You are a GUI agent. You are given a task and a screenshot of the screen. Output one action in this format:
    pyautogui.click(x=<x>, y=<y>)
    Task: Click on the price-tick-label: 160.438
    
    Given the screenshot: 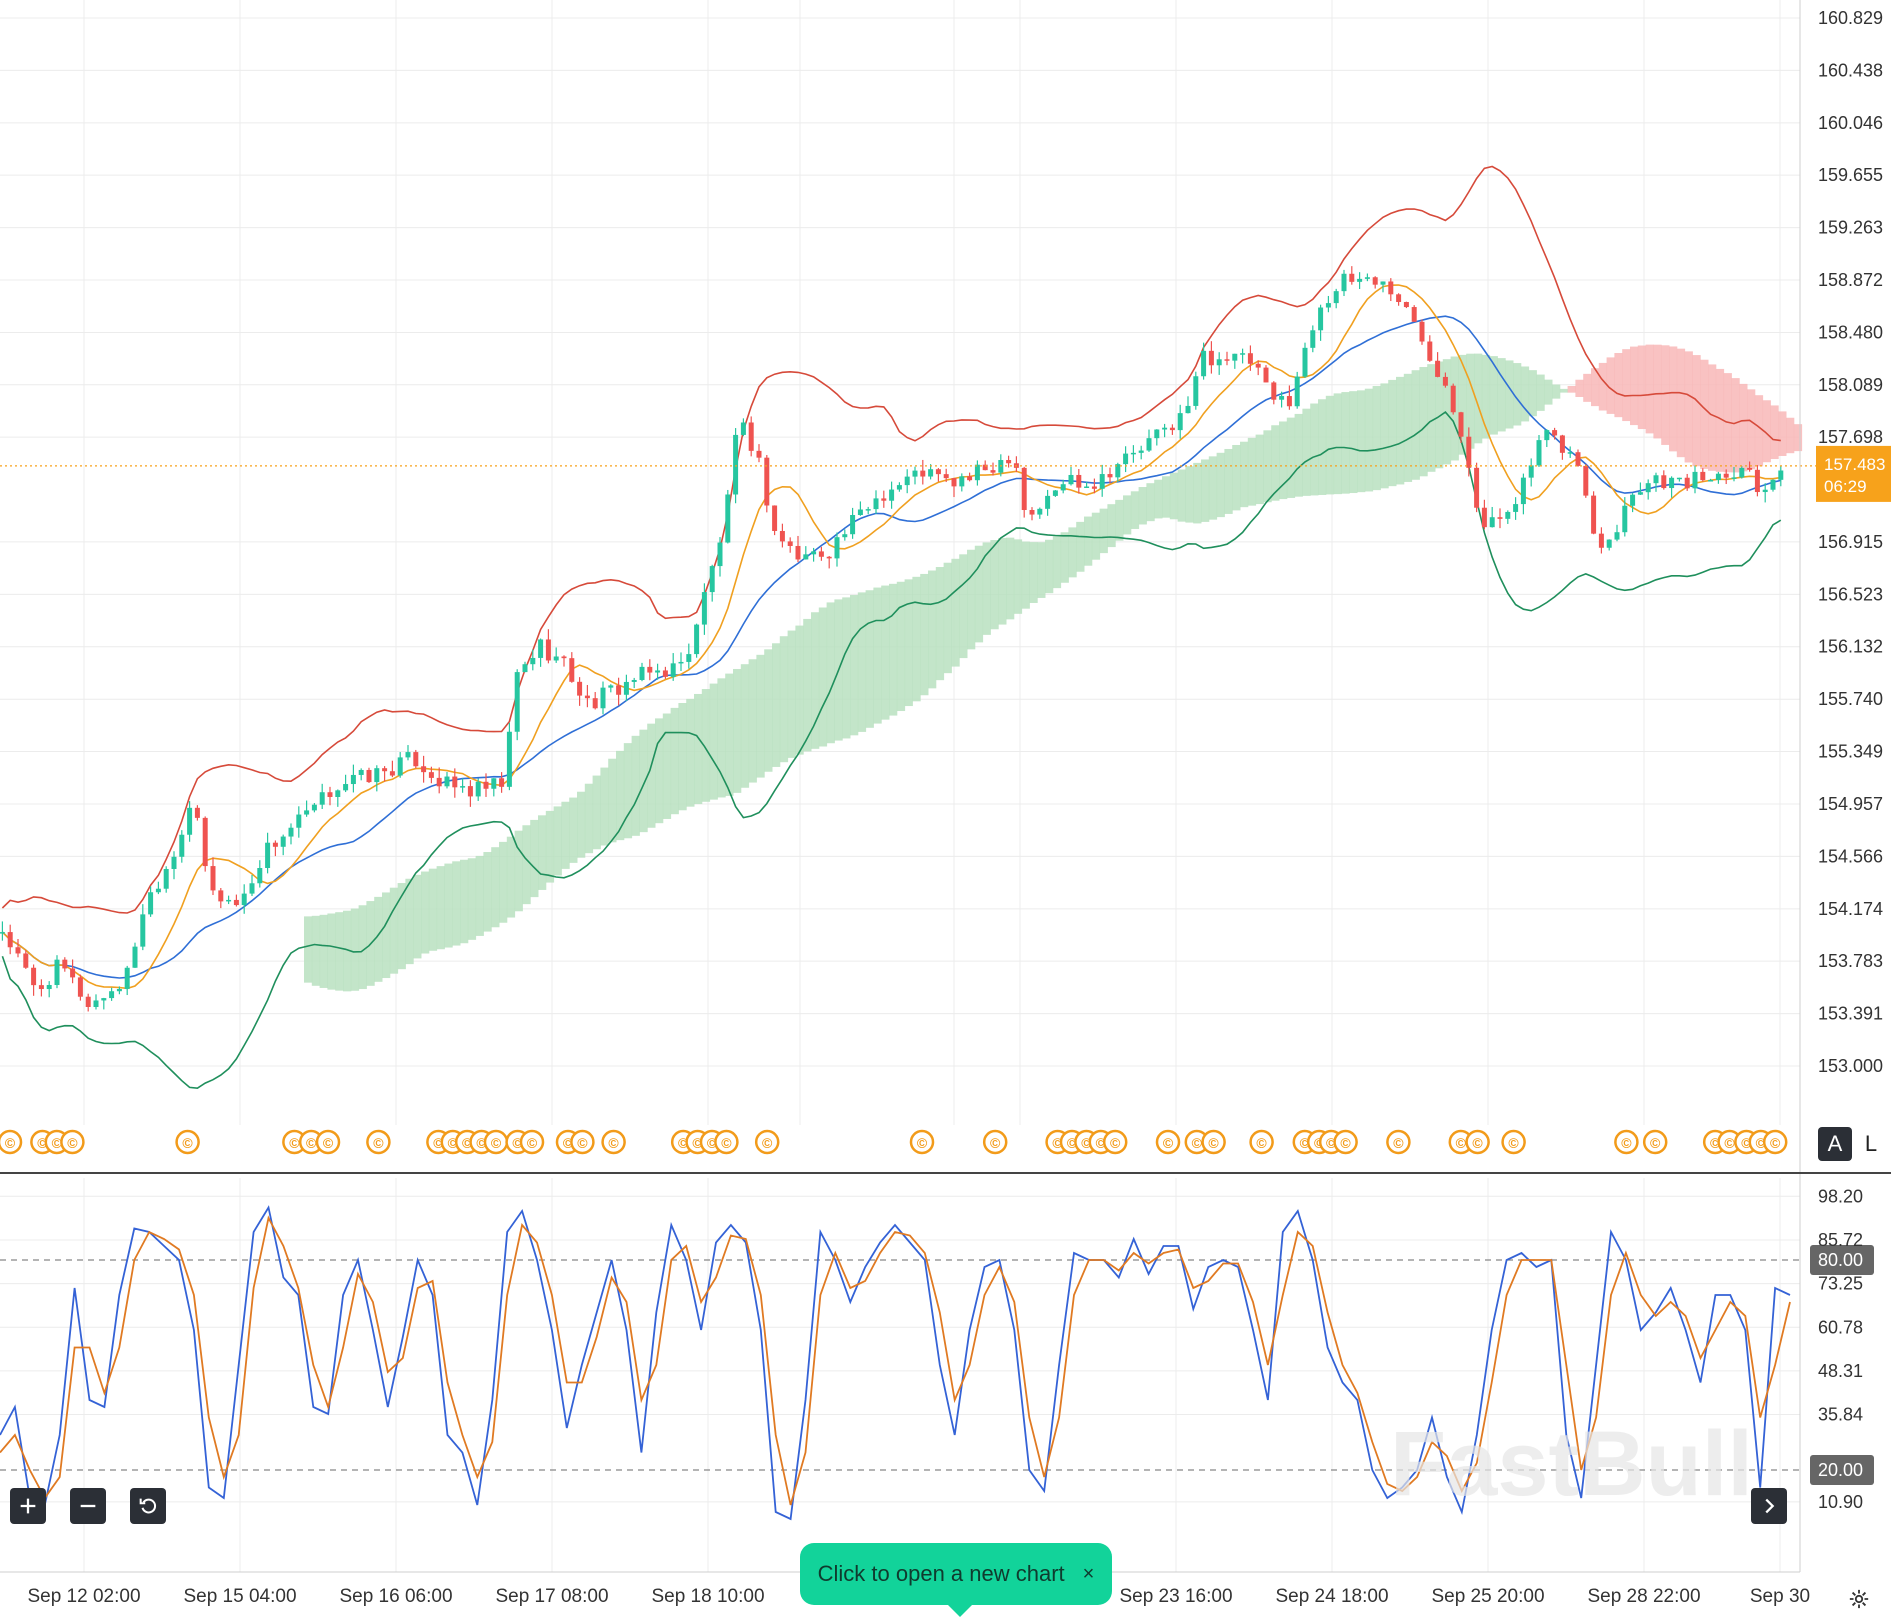 What is the action you would take?
    pyautogui.click(x=1850, y=70)
    